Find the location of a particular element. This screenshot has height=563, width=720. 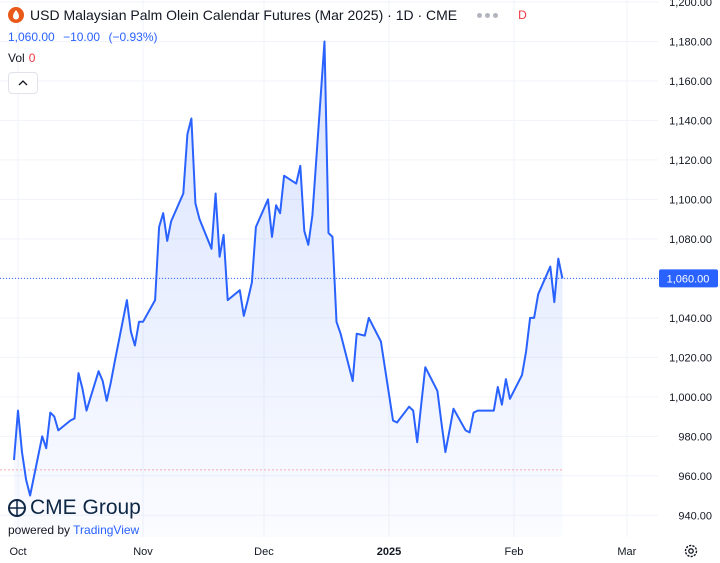

volume-label: Vol is located at coordinates (16, 58).